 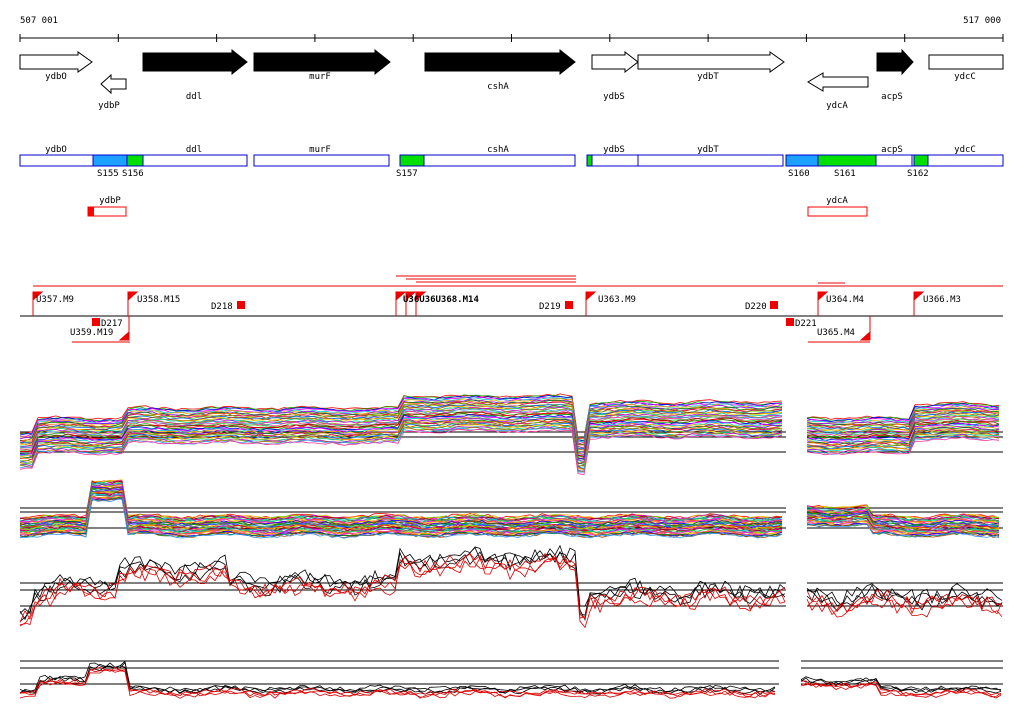 What do you see at coordinates (110, 160) in the screenshot?
I see `segment-s155-block` at bounding box center [110, 160].